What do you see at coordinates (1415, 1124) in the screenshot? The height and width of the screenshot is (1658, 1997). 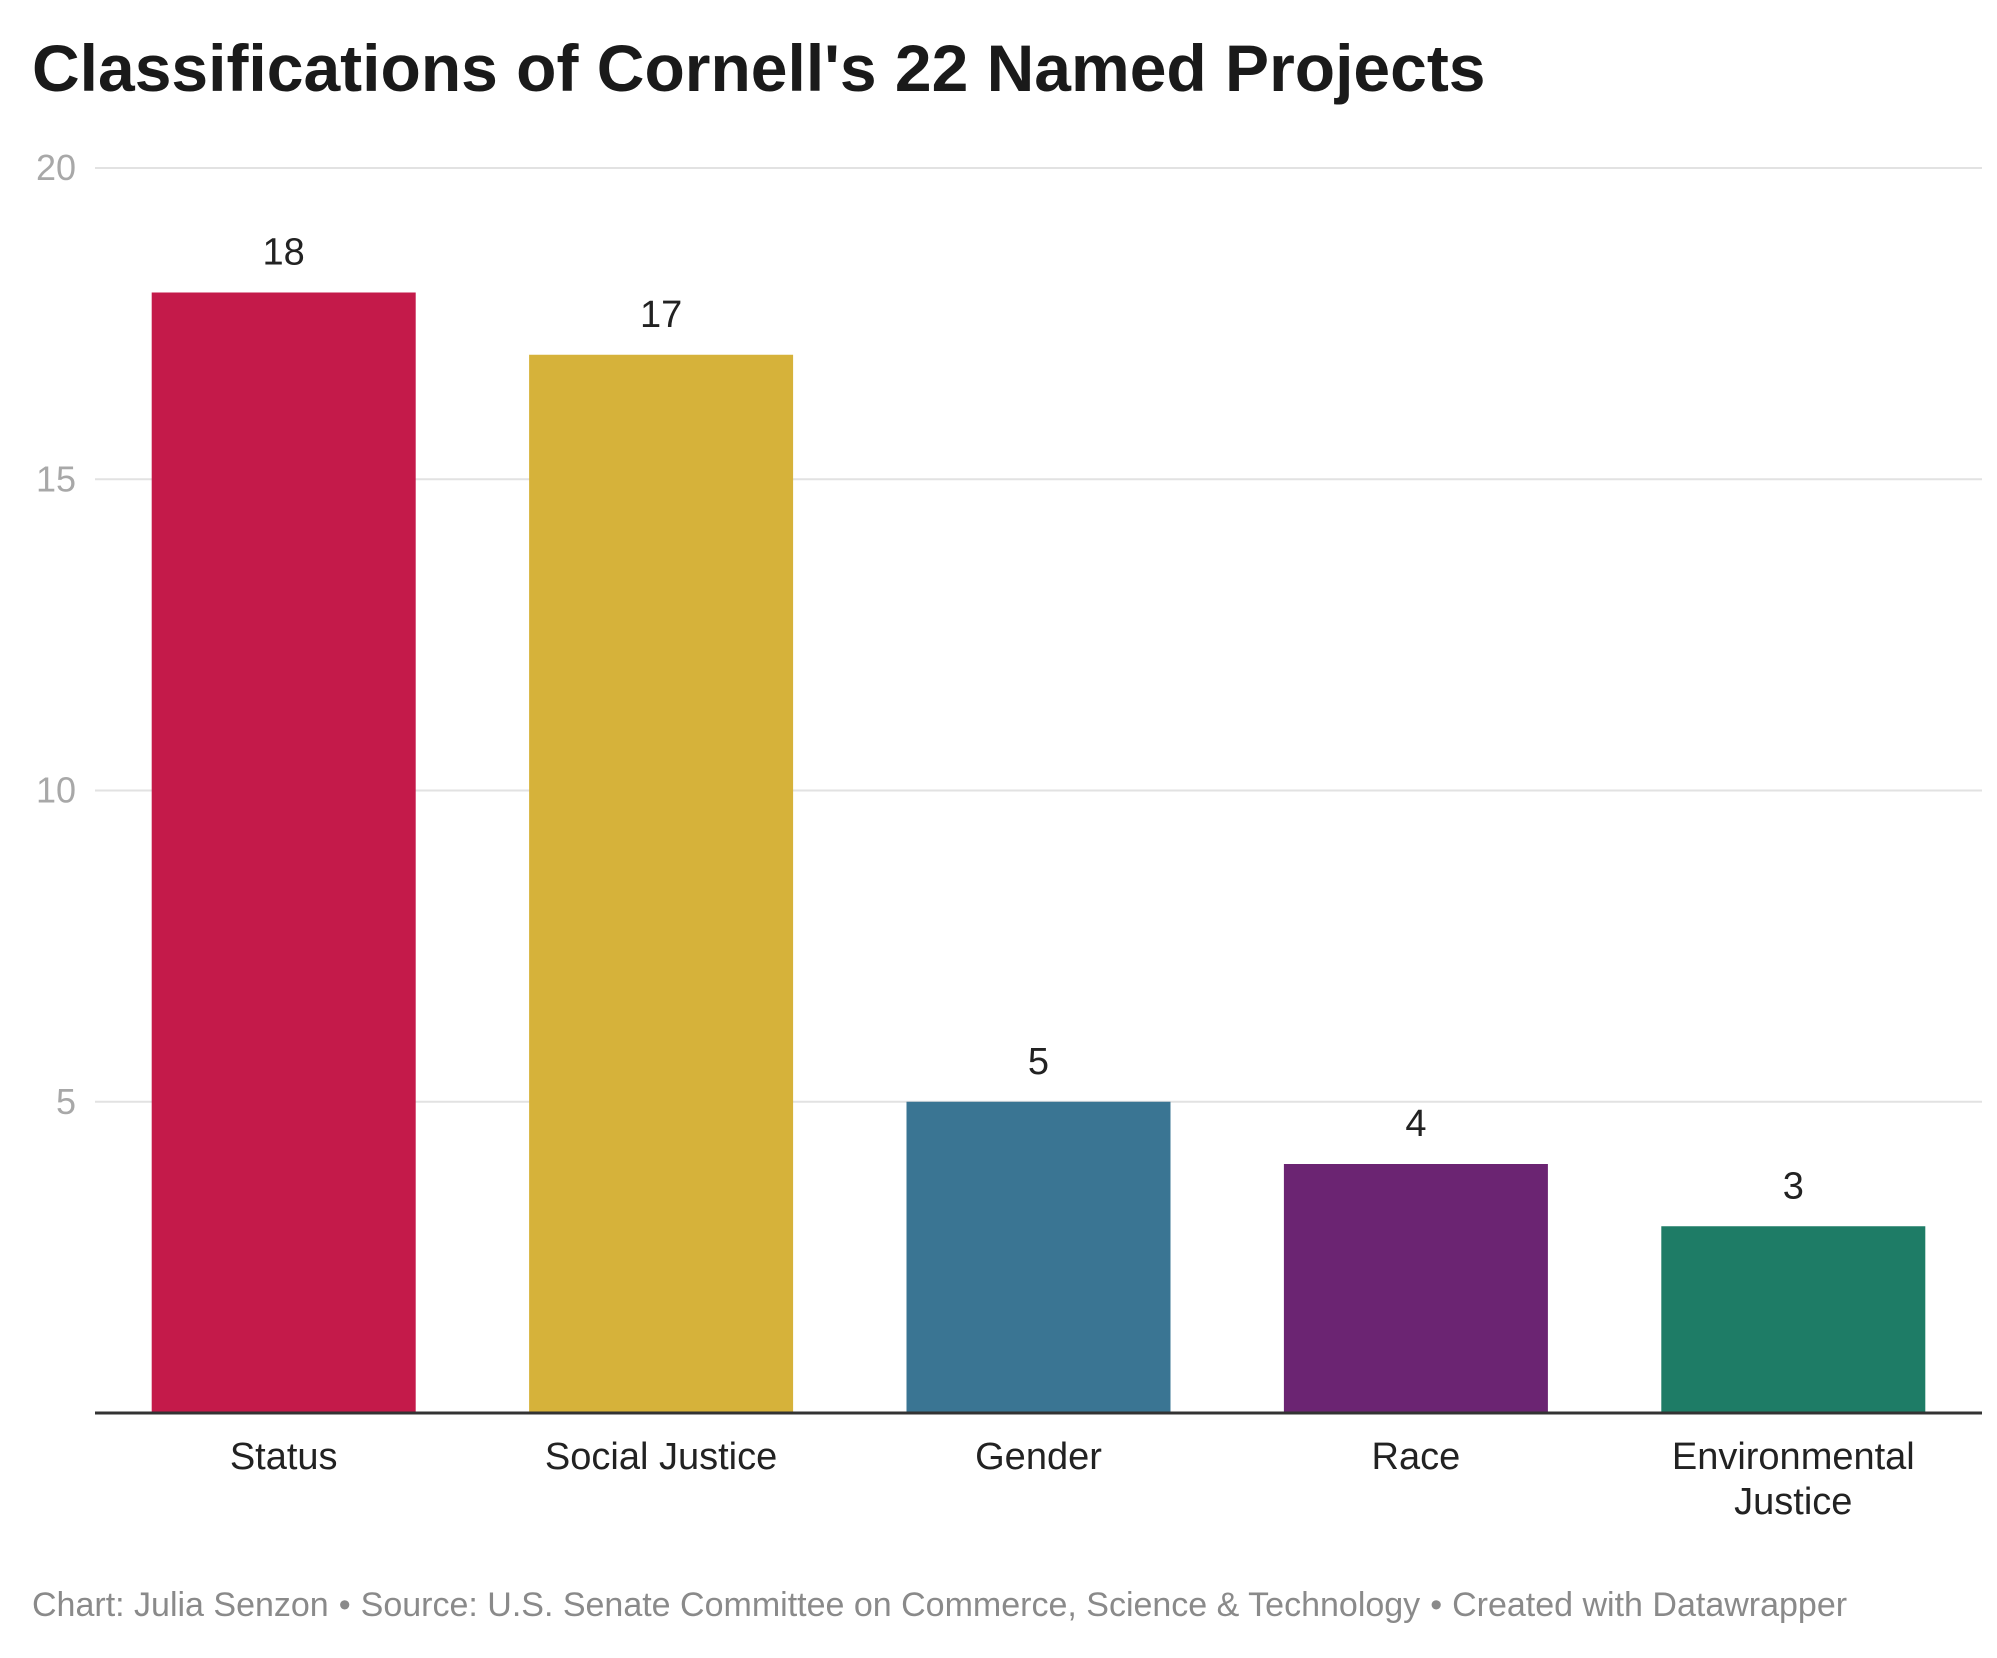 I see `bar-value-label: 4` at bounding box center [1415, 1124].